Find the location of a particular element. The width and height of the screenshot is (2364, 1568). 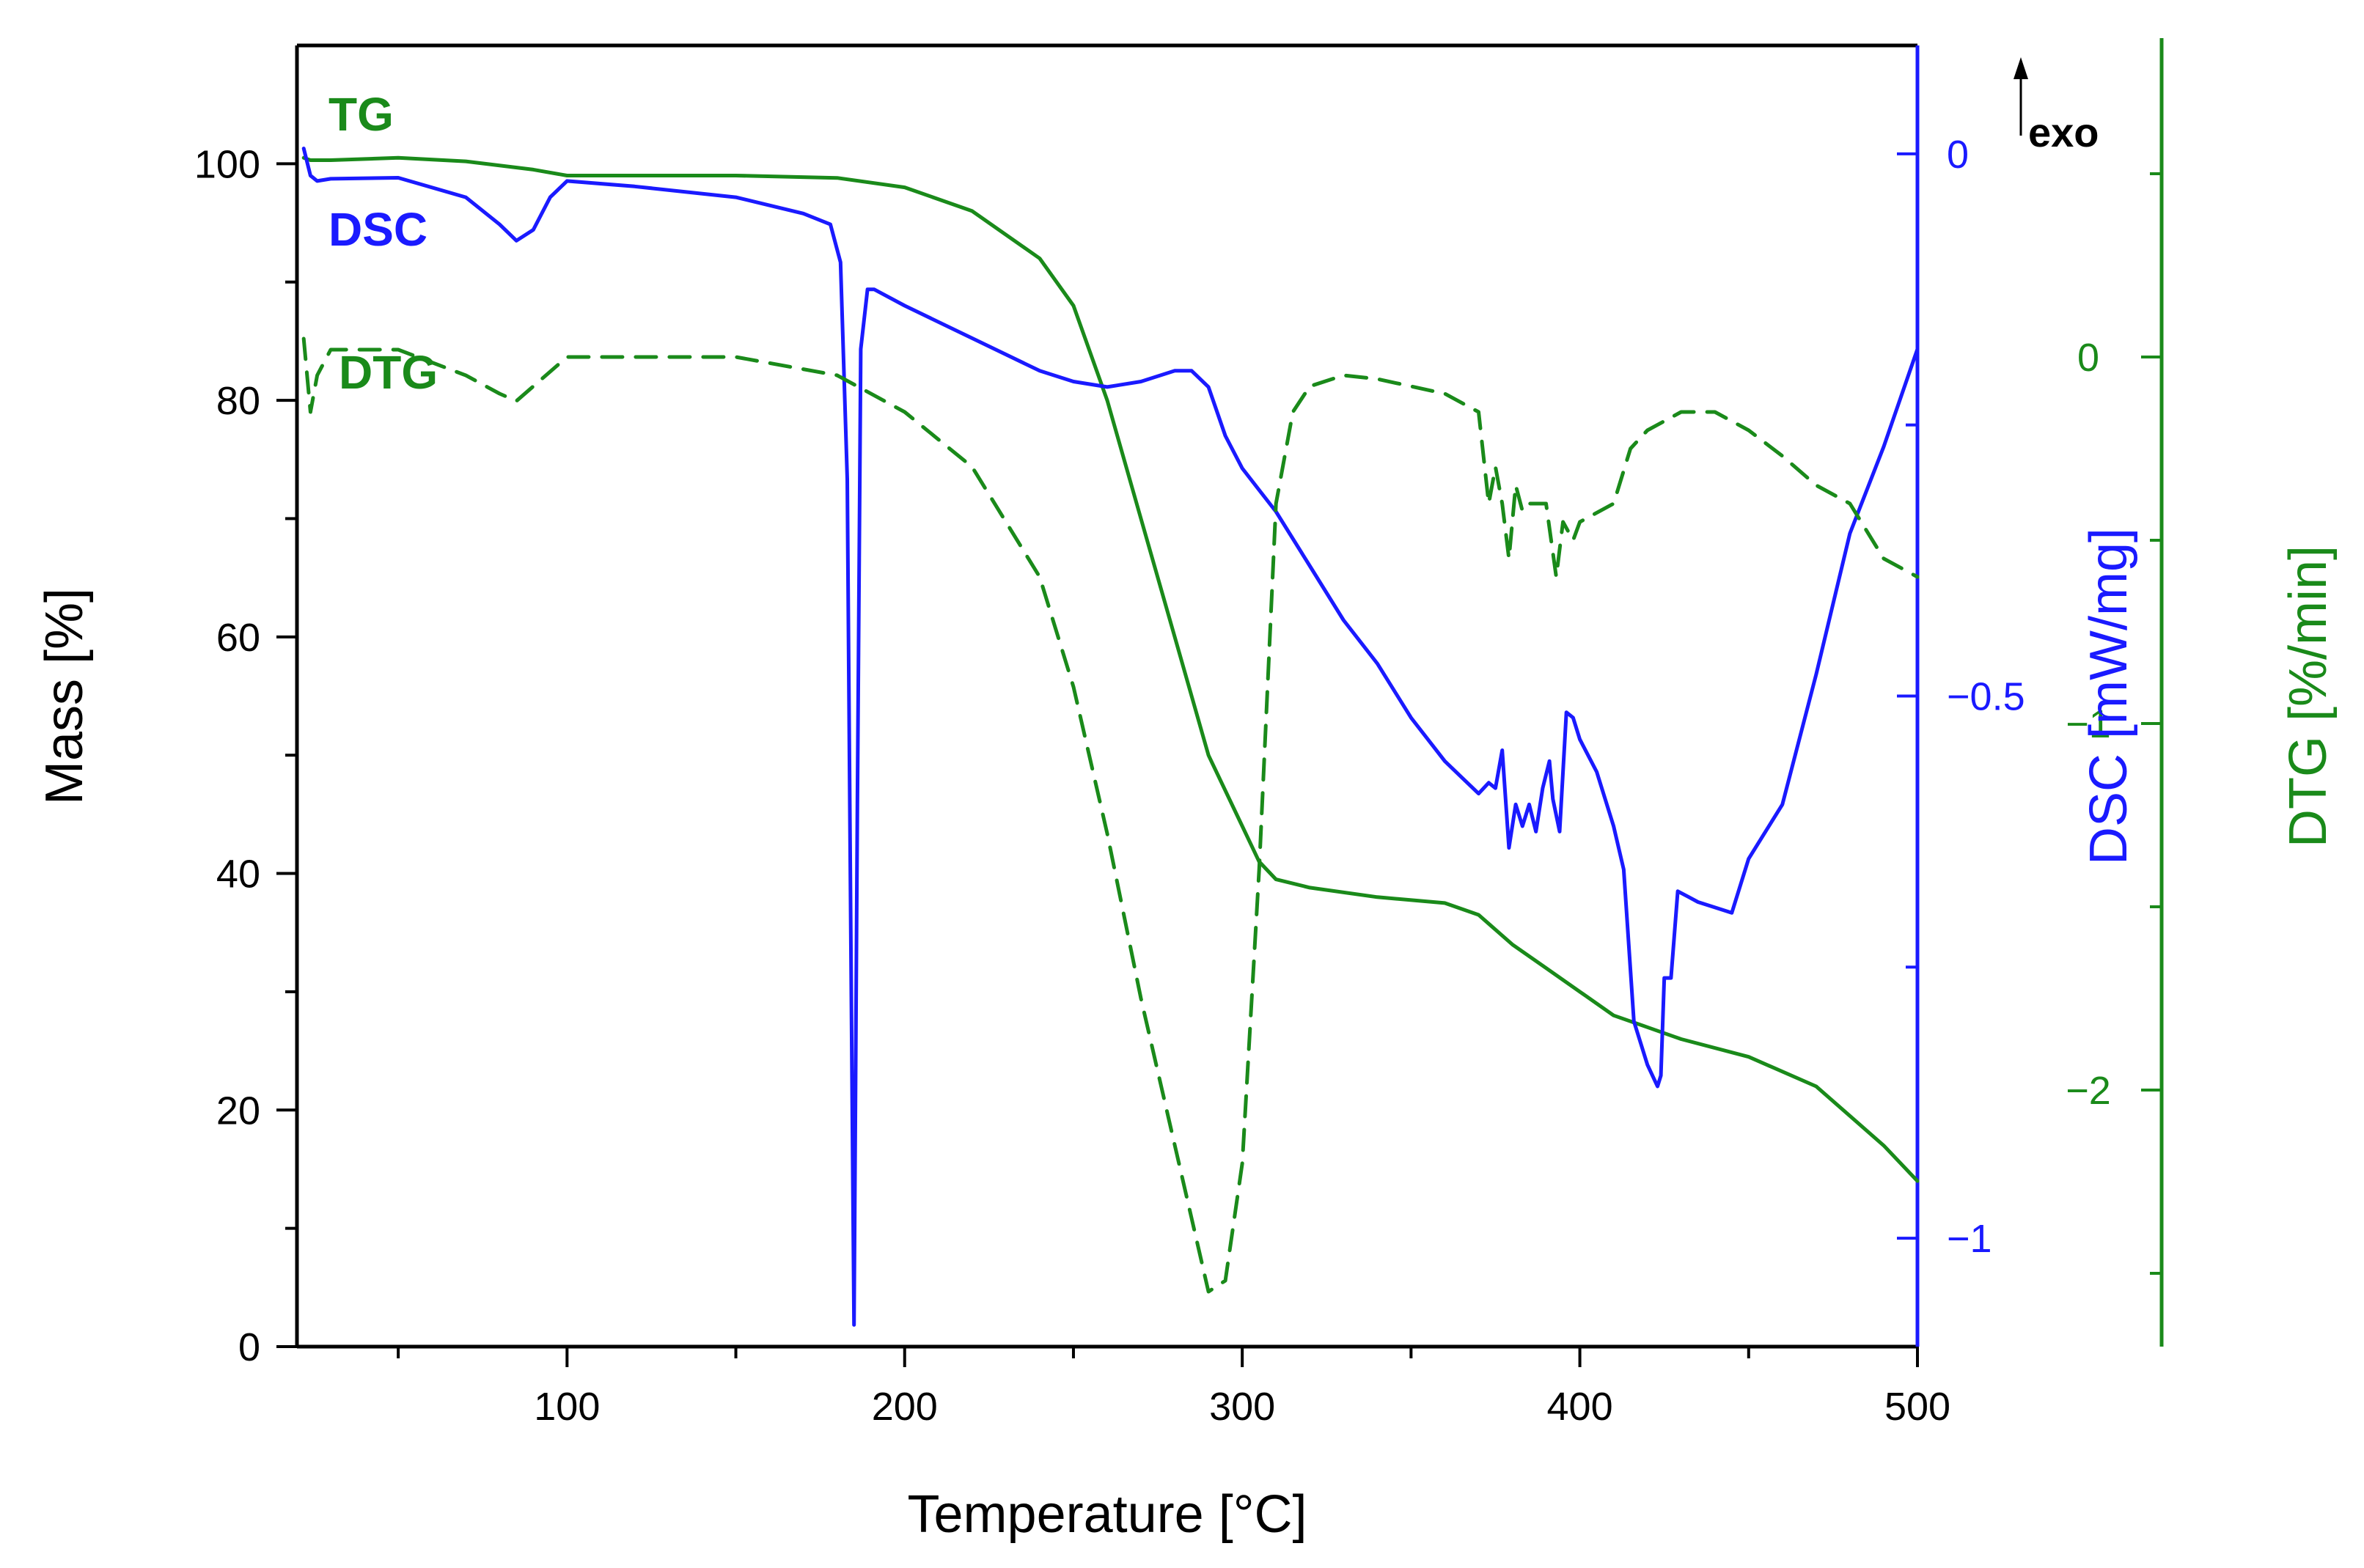

dsc-axis-title: DSC [mW/mg] is located at coordinates (2108, 697).